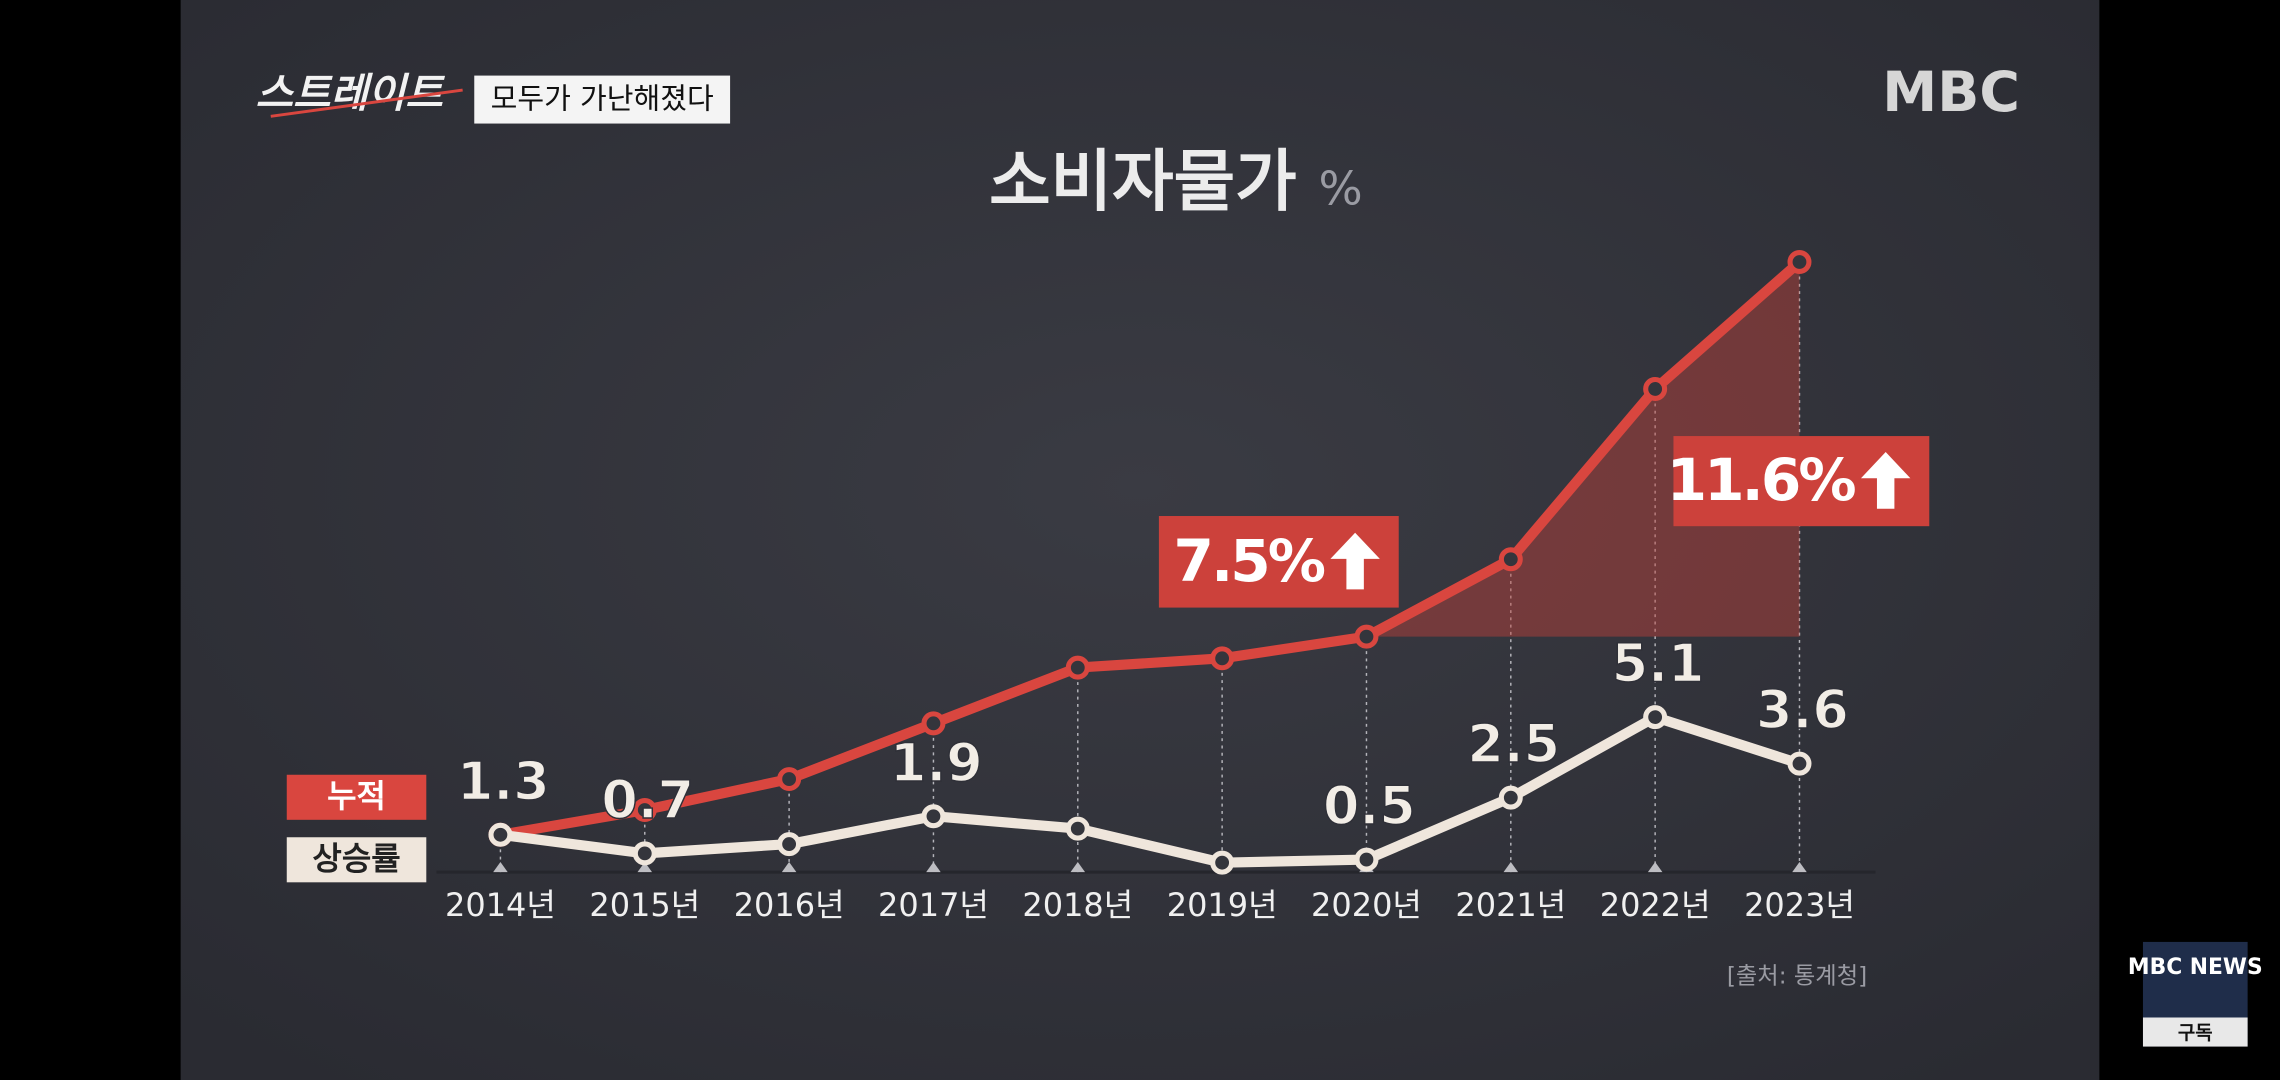 The image size is (2280, 1080). Describe the element at coordinates (1658, 664) in the screenshot. I see `data-label: 5.1` at that location.